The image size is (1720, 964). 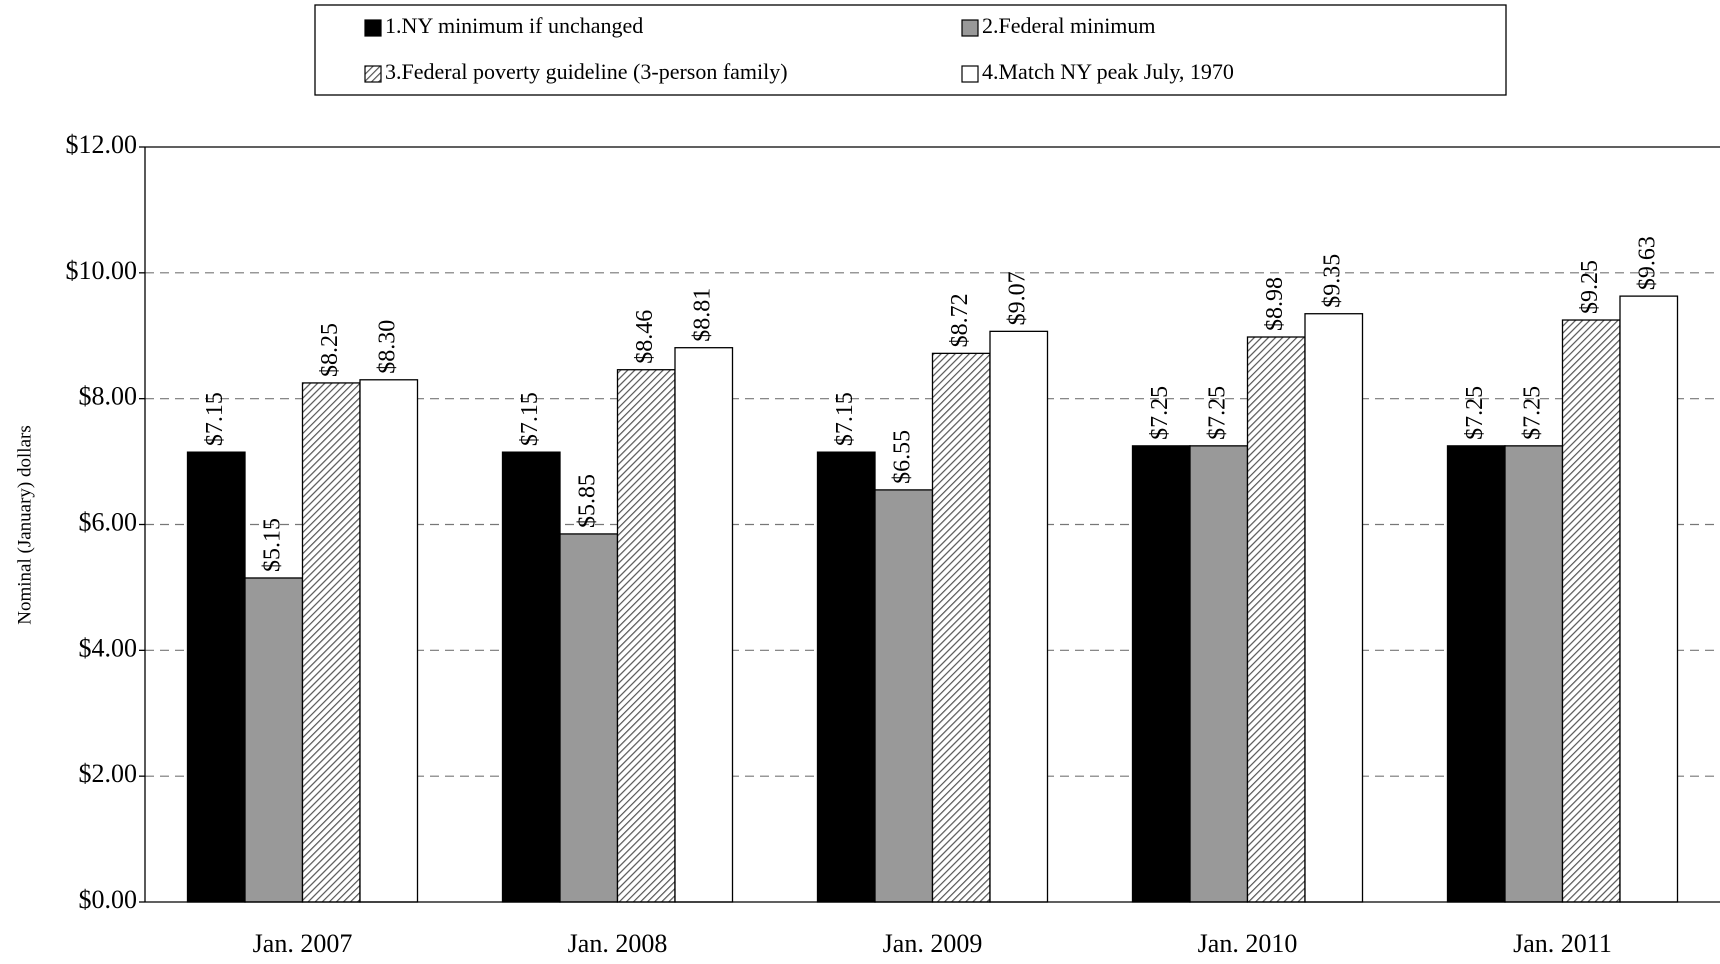 I want to click on y-tick-label: $12.00, so click(x=102, y=144).